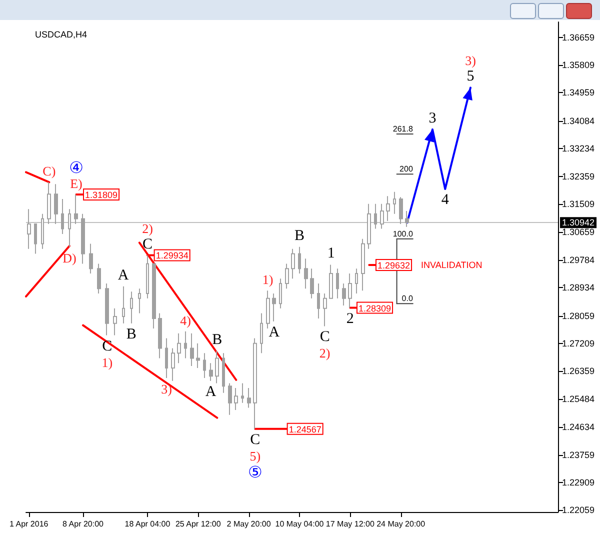  Describe the element at coordinates (578, 177) in the screenshot. I see `y-tick-label: 1.32359` at that location.